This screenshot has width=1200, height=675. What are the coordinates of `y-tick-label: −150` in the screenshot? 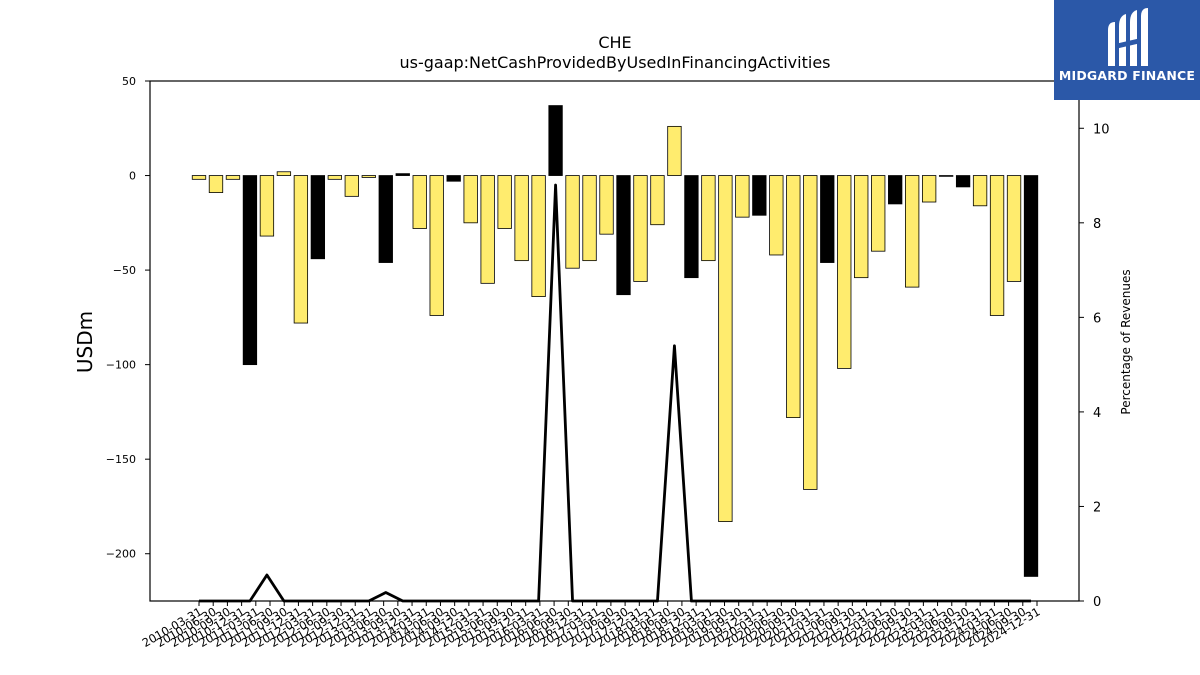 It's located at (121, 459).